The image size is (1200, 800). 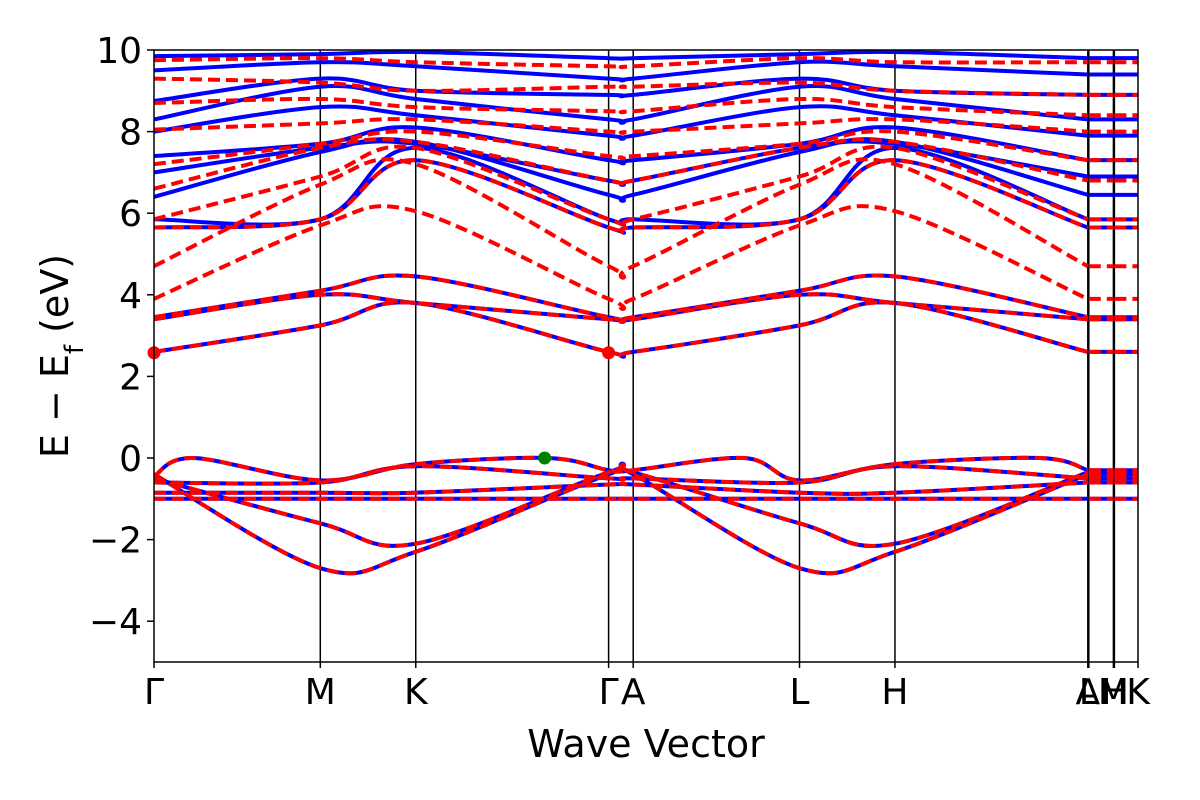 I want to click on y-axis-label: E − Ef (eV), so click(x=61, y=356).